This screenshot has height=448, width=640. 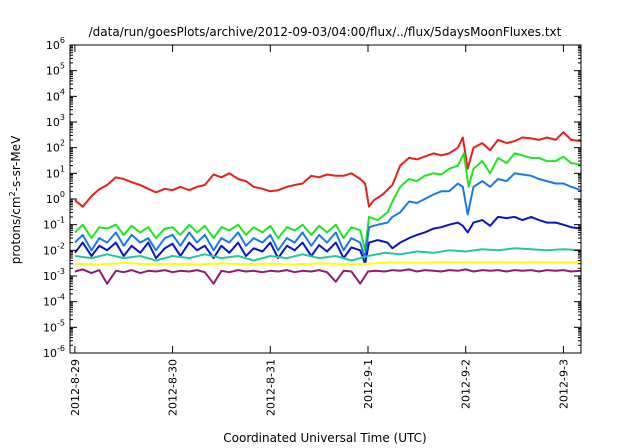 What do you see at coordinates (54, 326) in the screenshot?
I see `y-tick-label: 10⁻⁵` at bounding box center [54, 326].